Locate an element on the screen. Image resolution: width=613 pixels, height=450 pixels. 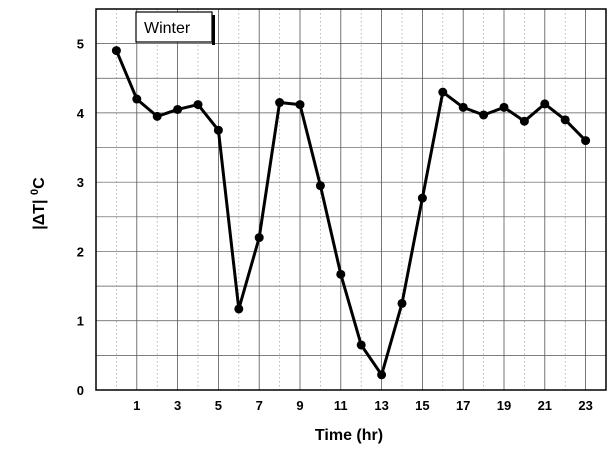
x-tick-label: 21 is located at coordinates (545, 405).